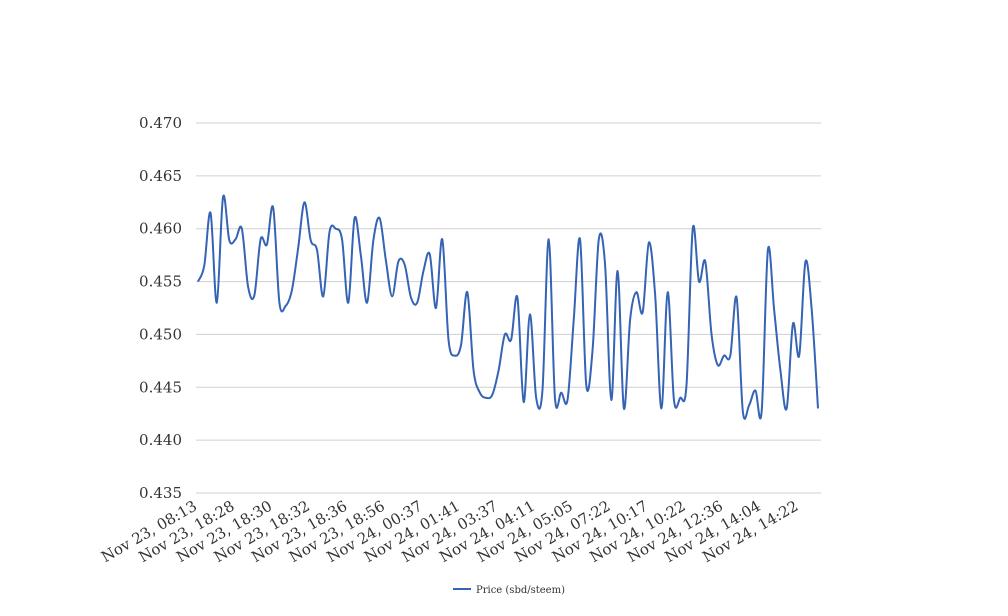 The width and height of the screenshot is (1008, 616). Describe the element at coordinates (160, 176) in the screenshot. I see `y-tick-label: 0.465` at that location.